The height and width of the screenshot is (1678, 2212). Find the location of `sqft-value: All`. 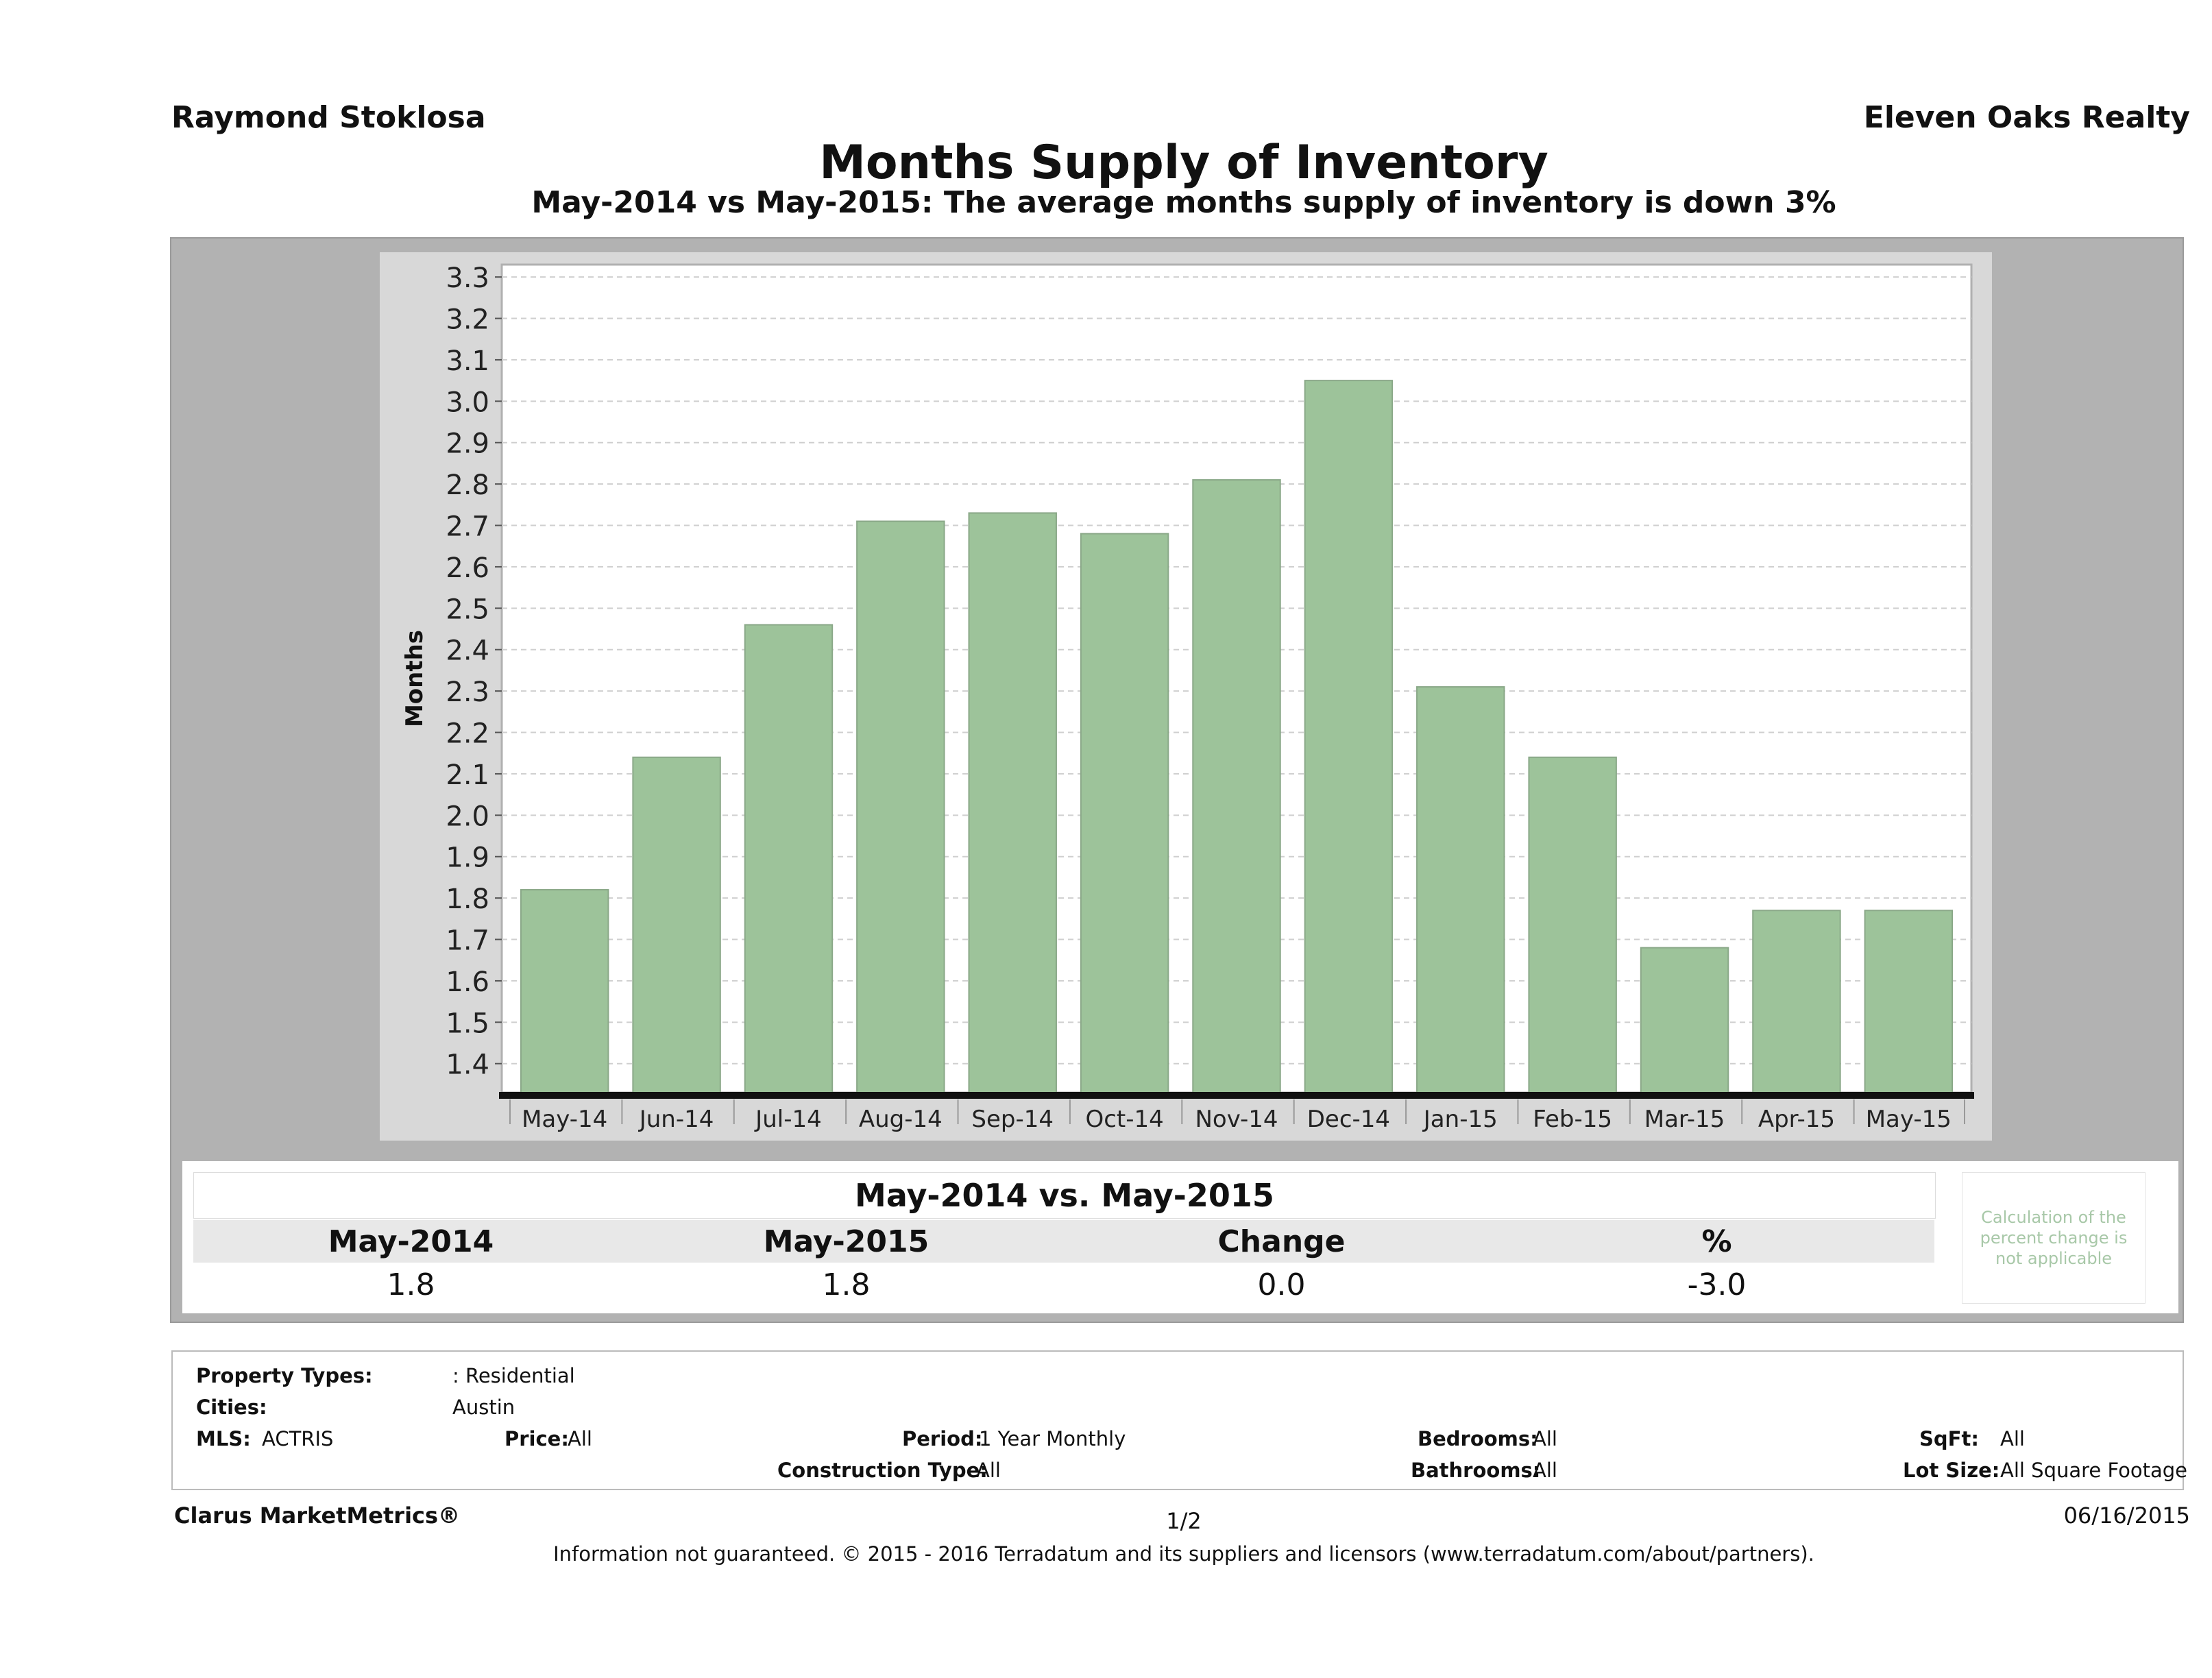

sqft-value: All is located at coordinates (2012, 1438).